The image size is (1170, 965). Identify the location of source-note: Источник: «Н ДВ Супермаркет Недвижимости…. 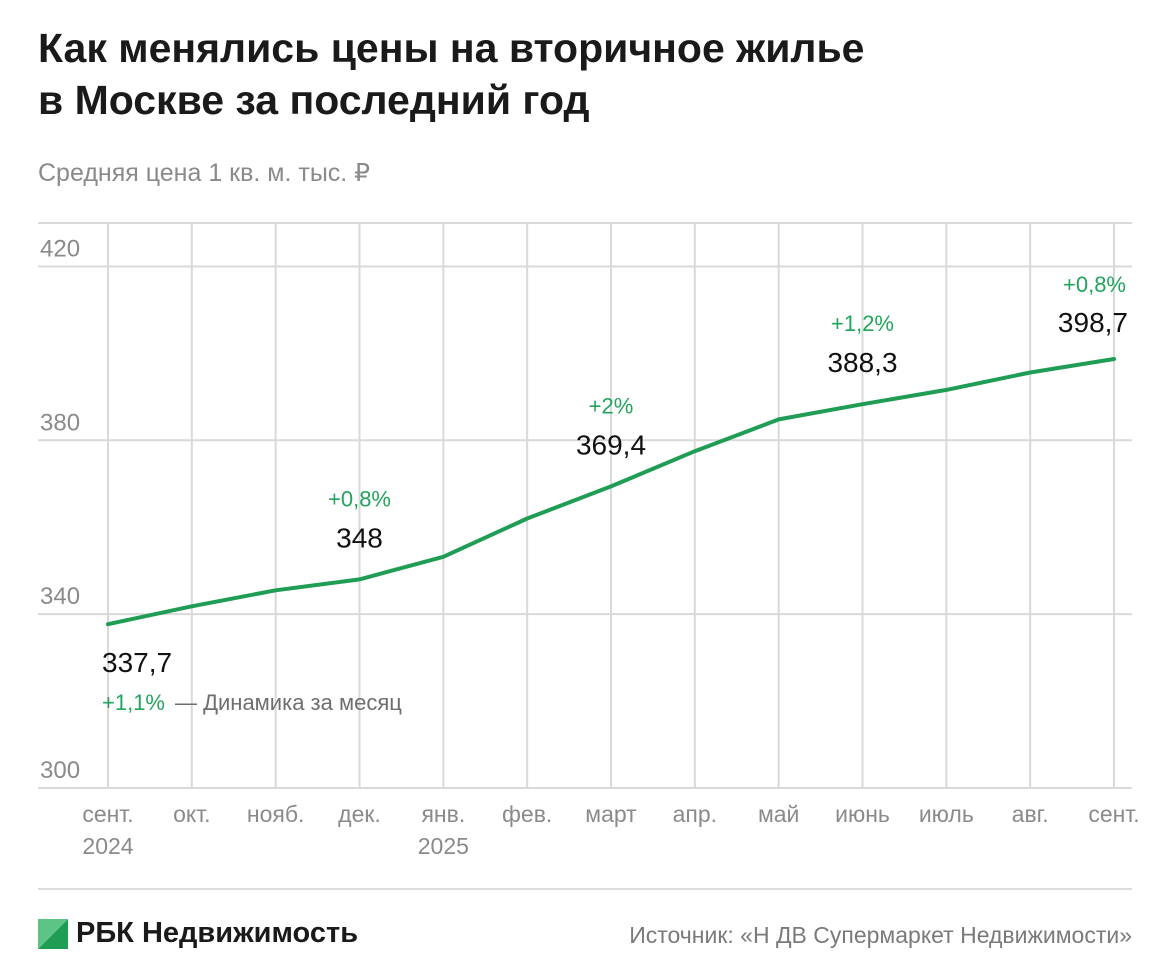
(880, 935).